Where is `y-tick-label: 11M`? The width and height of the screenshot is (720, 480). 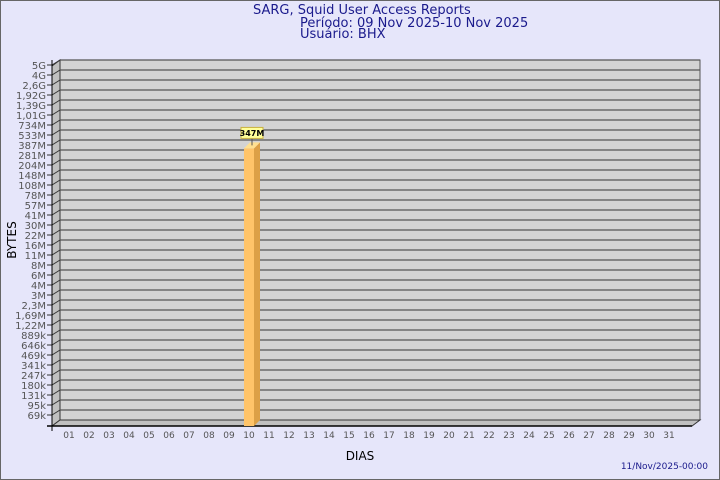 y-tick-label: 11M is located at coordinates (35, 256).